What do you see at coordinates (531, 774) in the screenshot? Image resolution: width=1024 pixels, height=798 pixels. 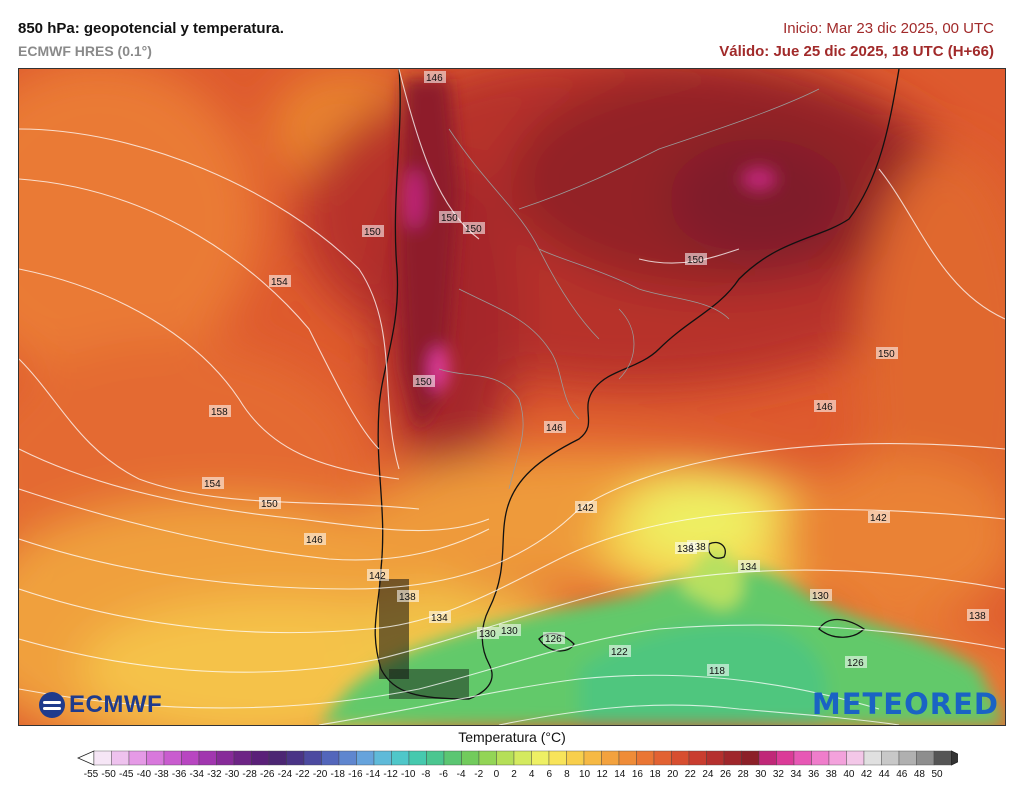 I see `colorbar-label: 4` at bounding box center [531, 774].